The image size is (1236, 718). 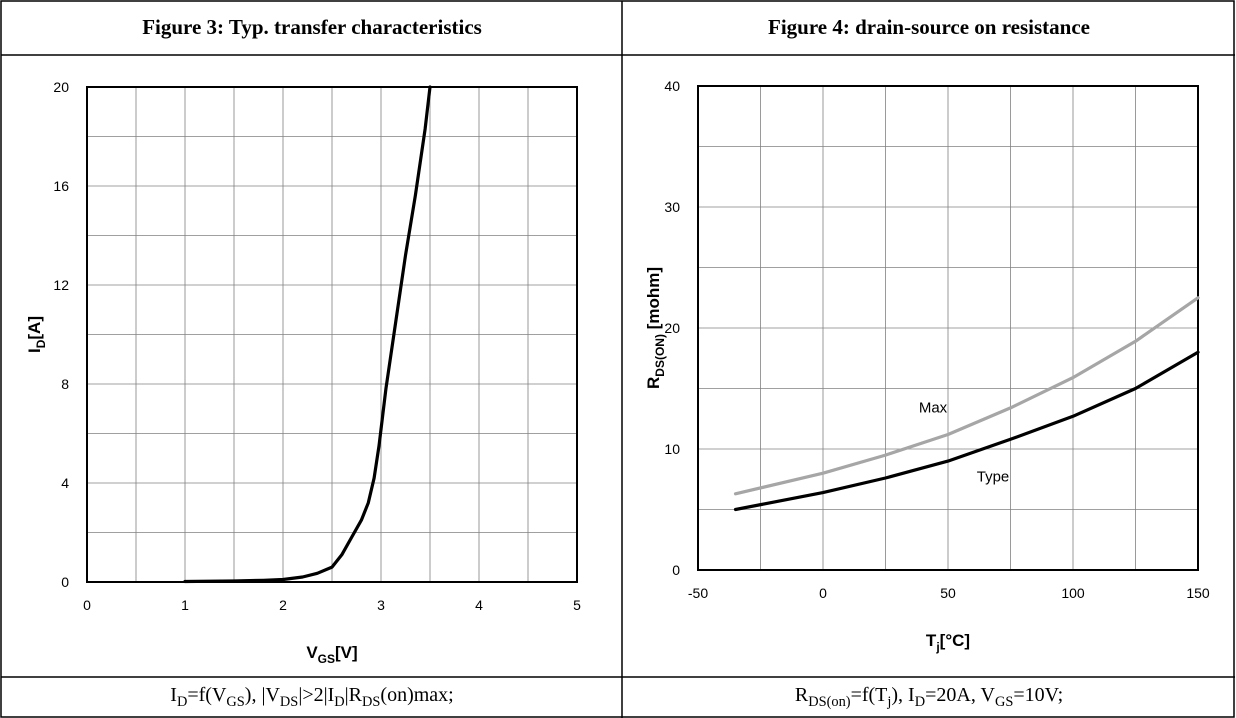 What do you see at coordinates (283, 605) in the screenshot?
I see `x-tick-label: 2` at bounding box center [283, 605].